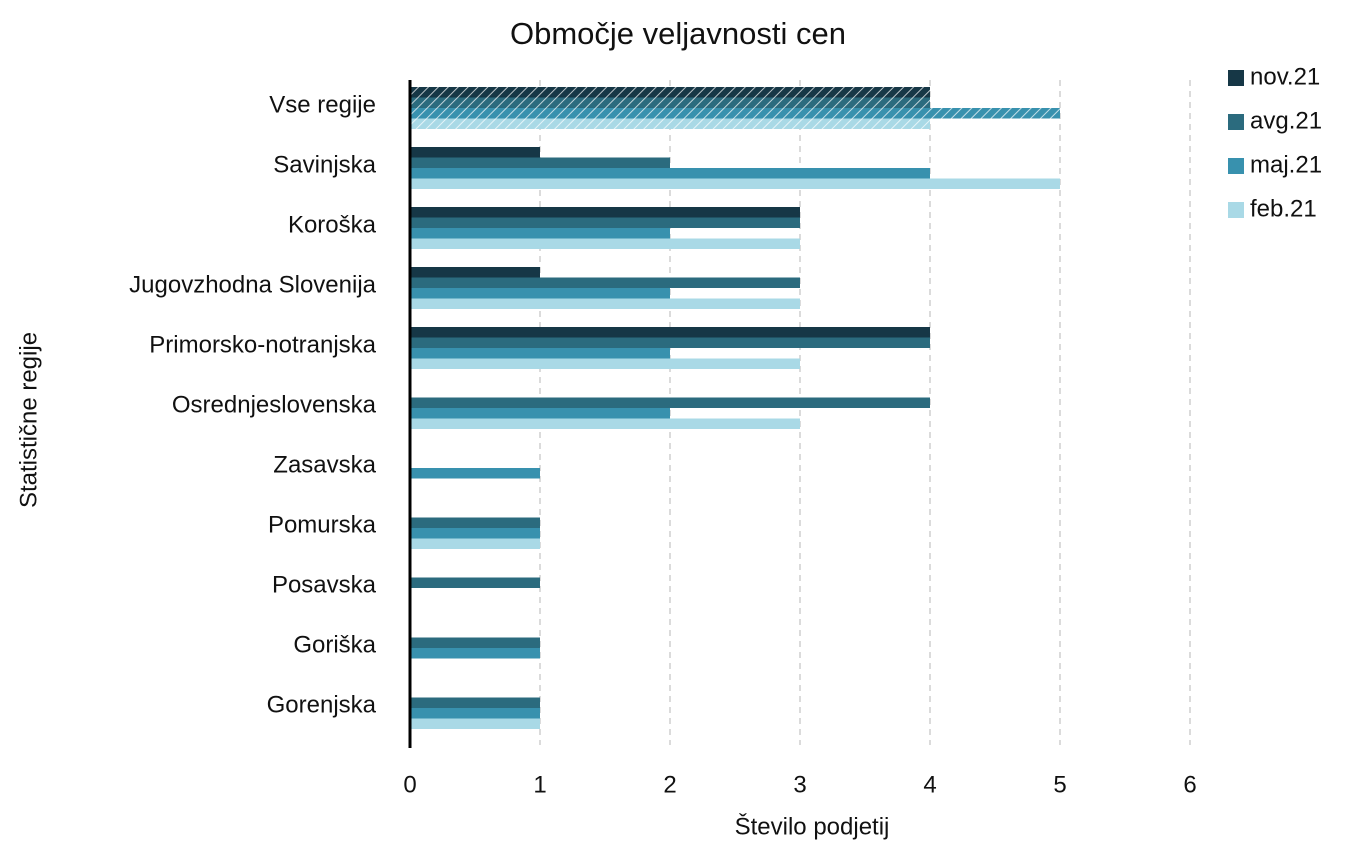 Image resolution: width=1346 pixels, height=849 pixels. Describe the element at coordinates (799, 784) in the screenshot. I see `x-tick-label: 3` at that location.